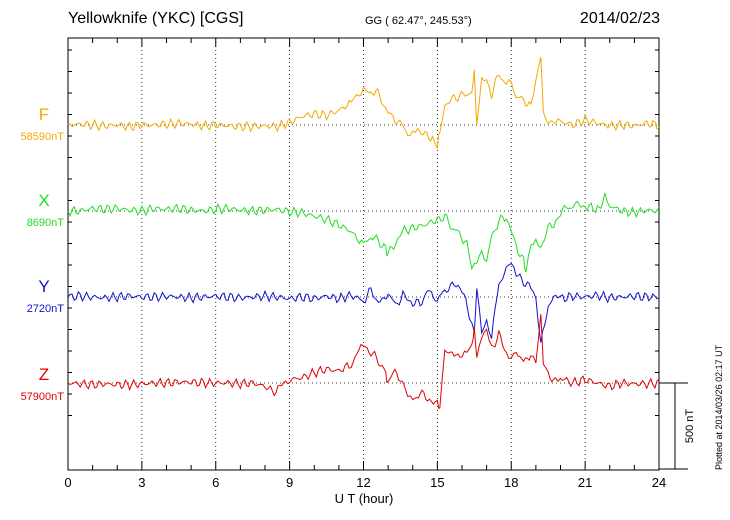  What do you see at coordinates (585, 482) in the screenshot?
I see `x-tick-label: 21` at bounding box center [585, 482].